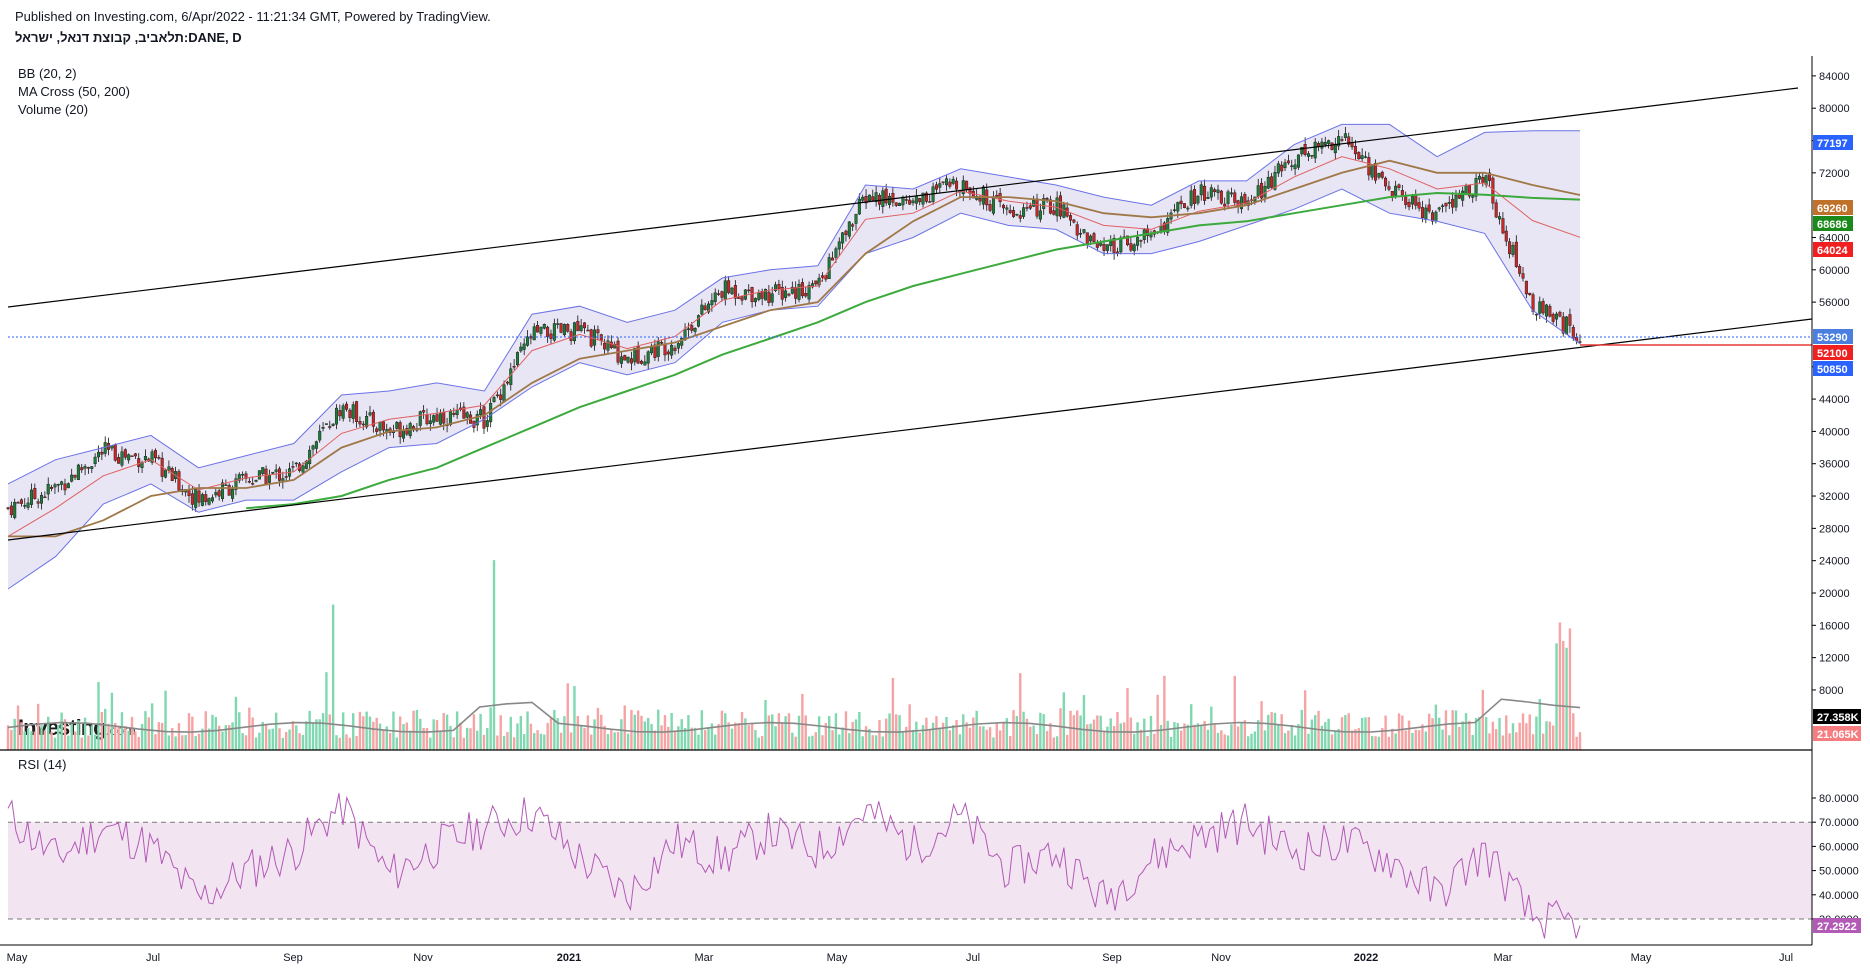 The height and width of the screenshot is (968, 1870). I want to click on legend-volume: Volume (20), so click(53, 109).